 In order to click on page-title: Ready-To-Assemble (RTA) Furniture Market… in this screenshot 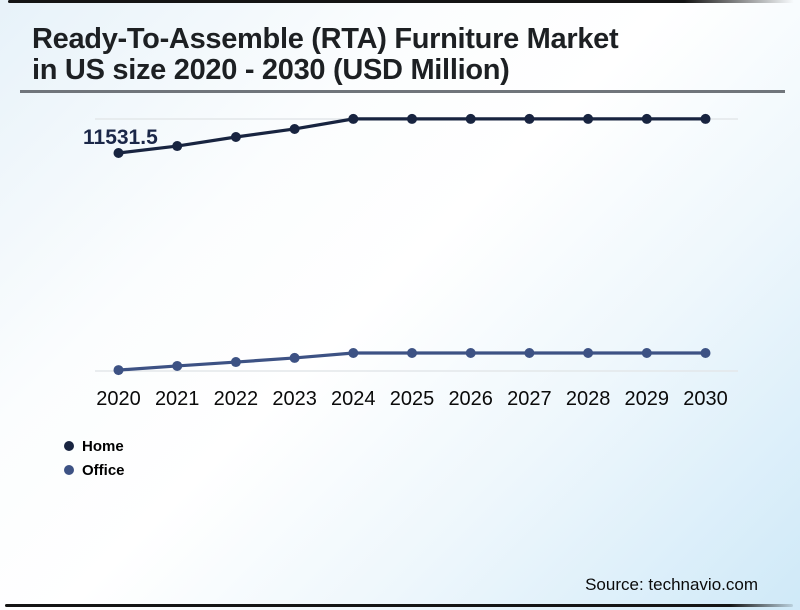, I will do `click(397, 55)`.